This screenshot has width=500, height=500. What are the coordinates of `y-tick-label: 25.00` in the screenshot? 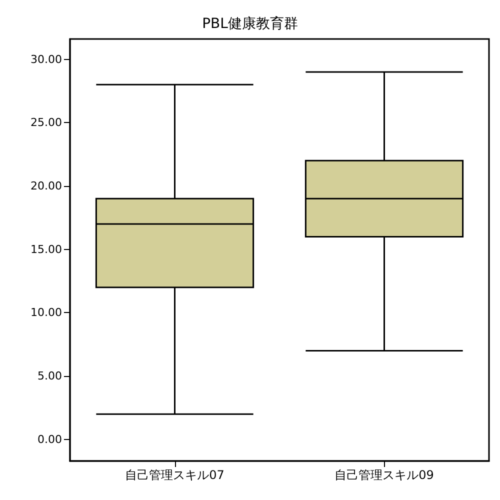 It's located at (46, 123).